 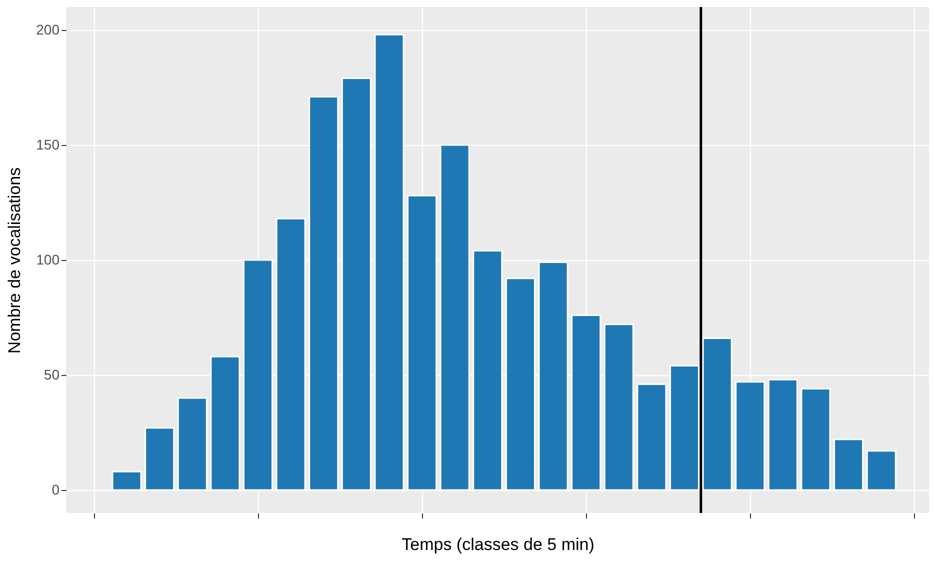 What do you see at coordinates (48, 30) in the screenshot?
I see `y-tick-label: 200` at bounding box center [48, 30].